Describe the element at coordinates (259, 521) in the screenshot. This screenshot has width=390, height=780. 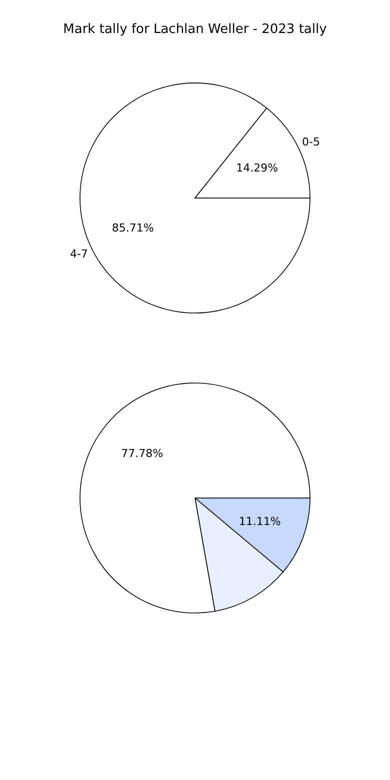
I see `data-label: 11.11%` at that location.